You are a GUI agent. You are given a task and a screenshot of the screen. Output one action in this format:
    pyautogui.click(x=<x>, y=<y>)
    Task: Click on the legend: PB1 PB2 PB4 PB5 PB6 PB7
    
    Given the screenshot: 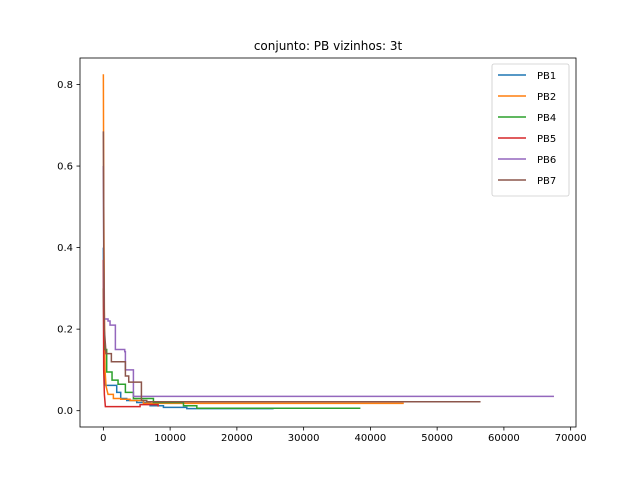 What is the action you would take?
    pyautogui.click(x=530, y=130)
    